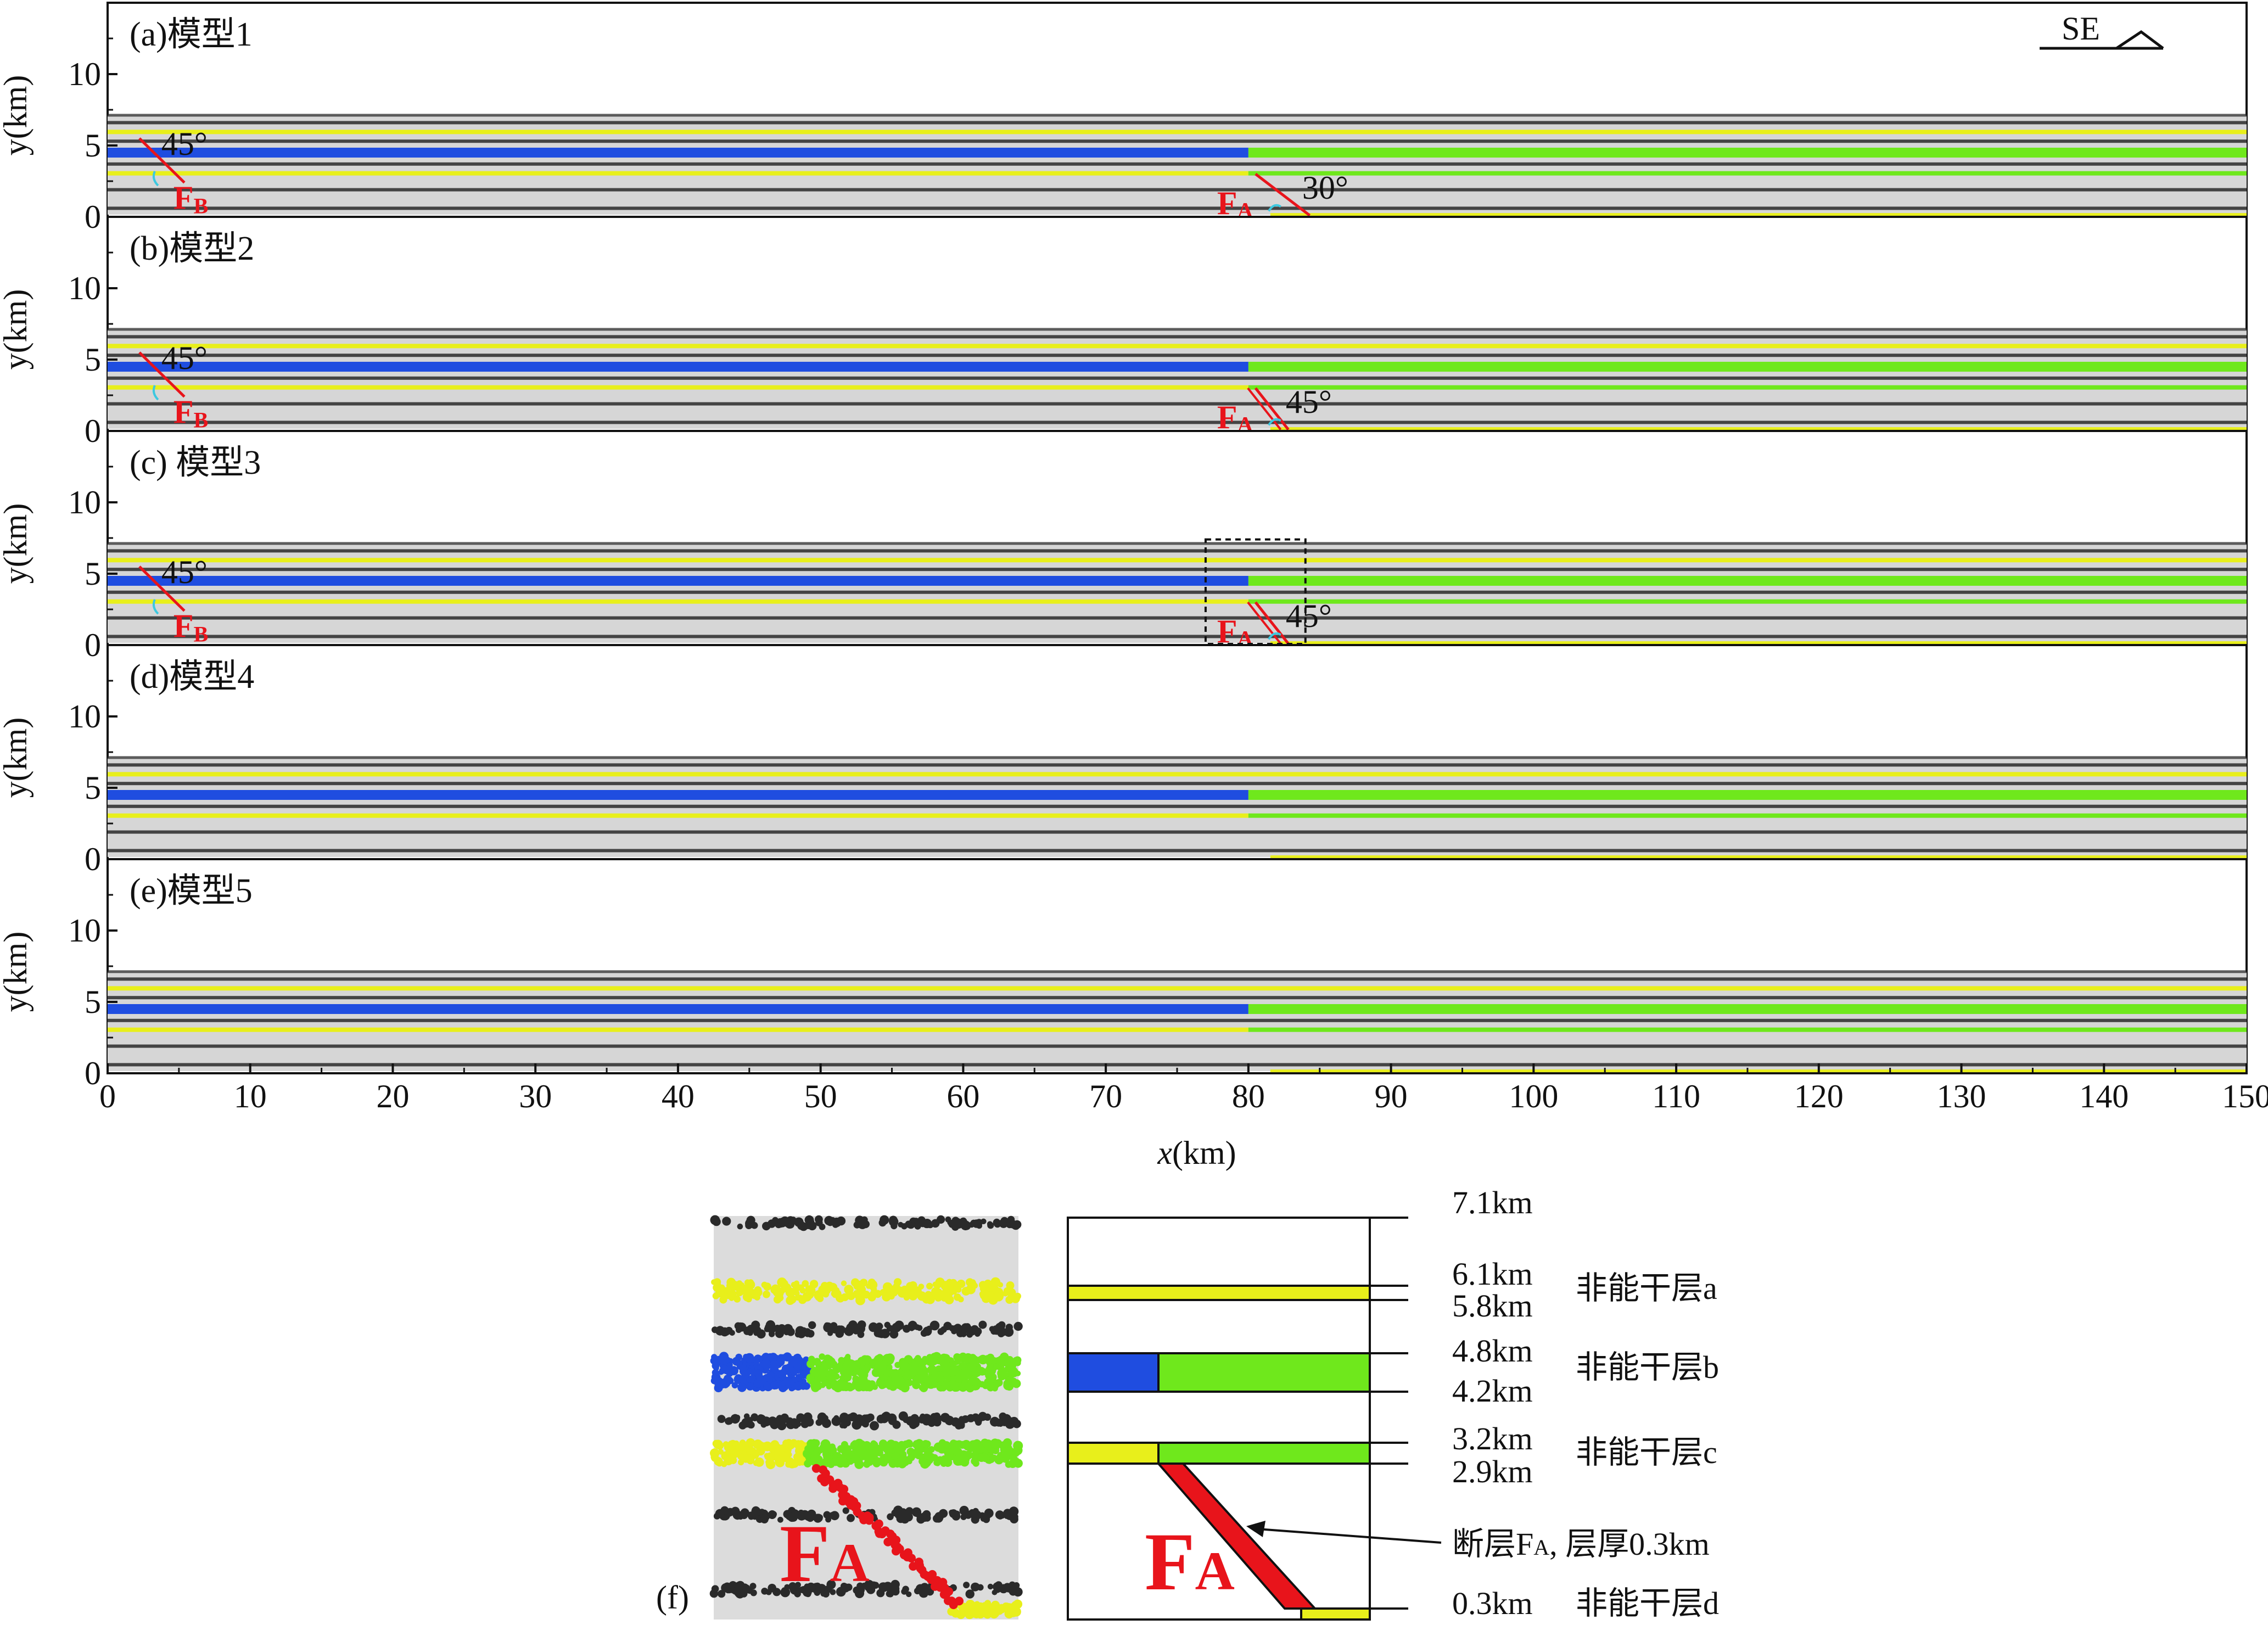 This screenshot has height=1625, width=2268. I want to click on x-tick-label: 140, so click(2104, 1096).